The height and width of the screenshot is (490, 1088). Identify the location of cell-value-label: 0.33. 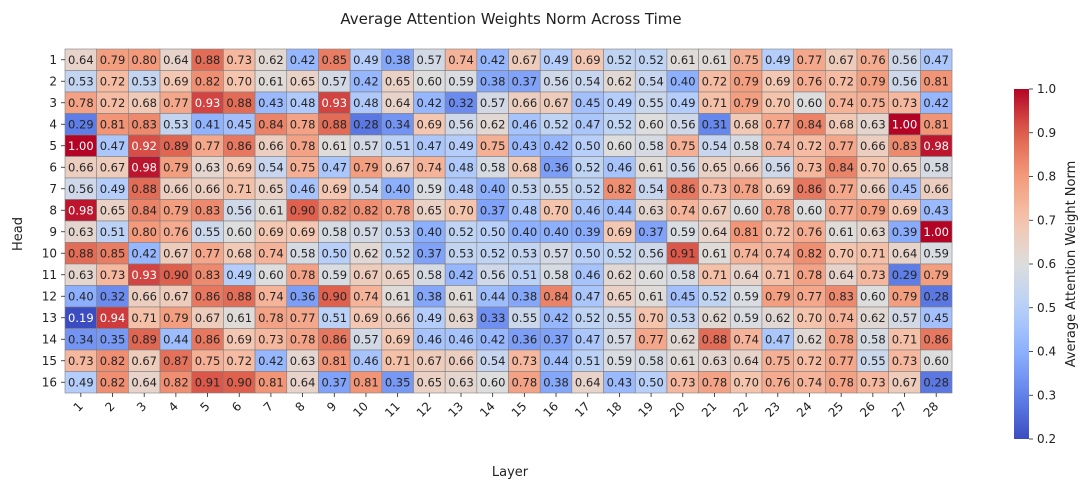
(493, 318).